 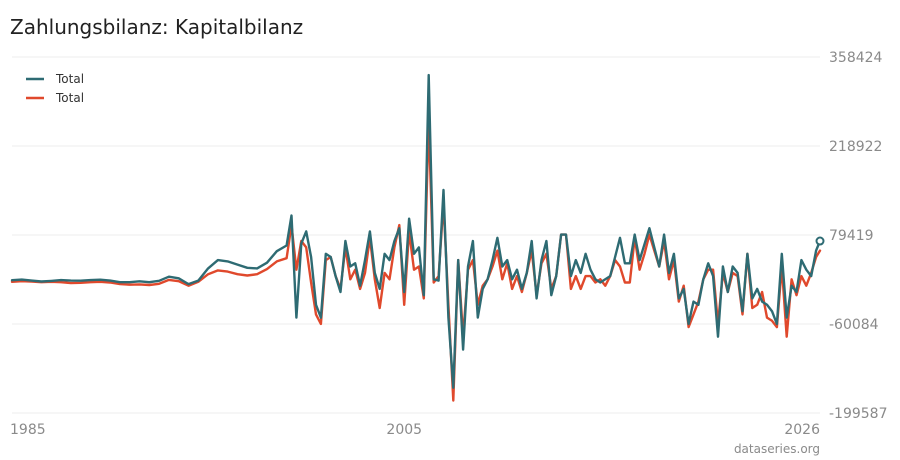 What do you see at coordinates (858, 414) in the screenshot?
I see `y-tick-label: -199587` at bounding box center [858, 414].